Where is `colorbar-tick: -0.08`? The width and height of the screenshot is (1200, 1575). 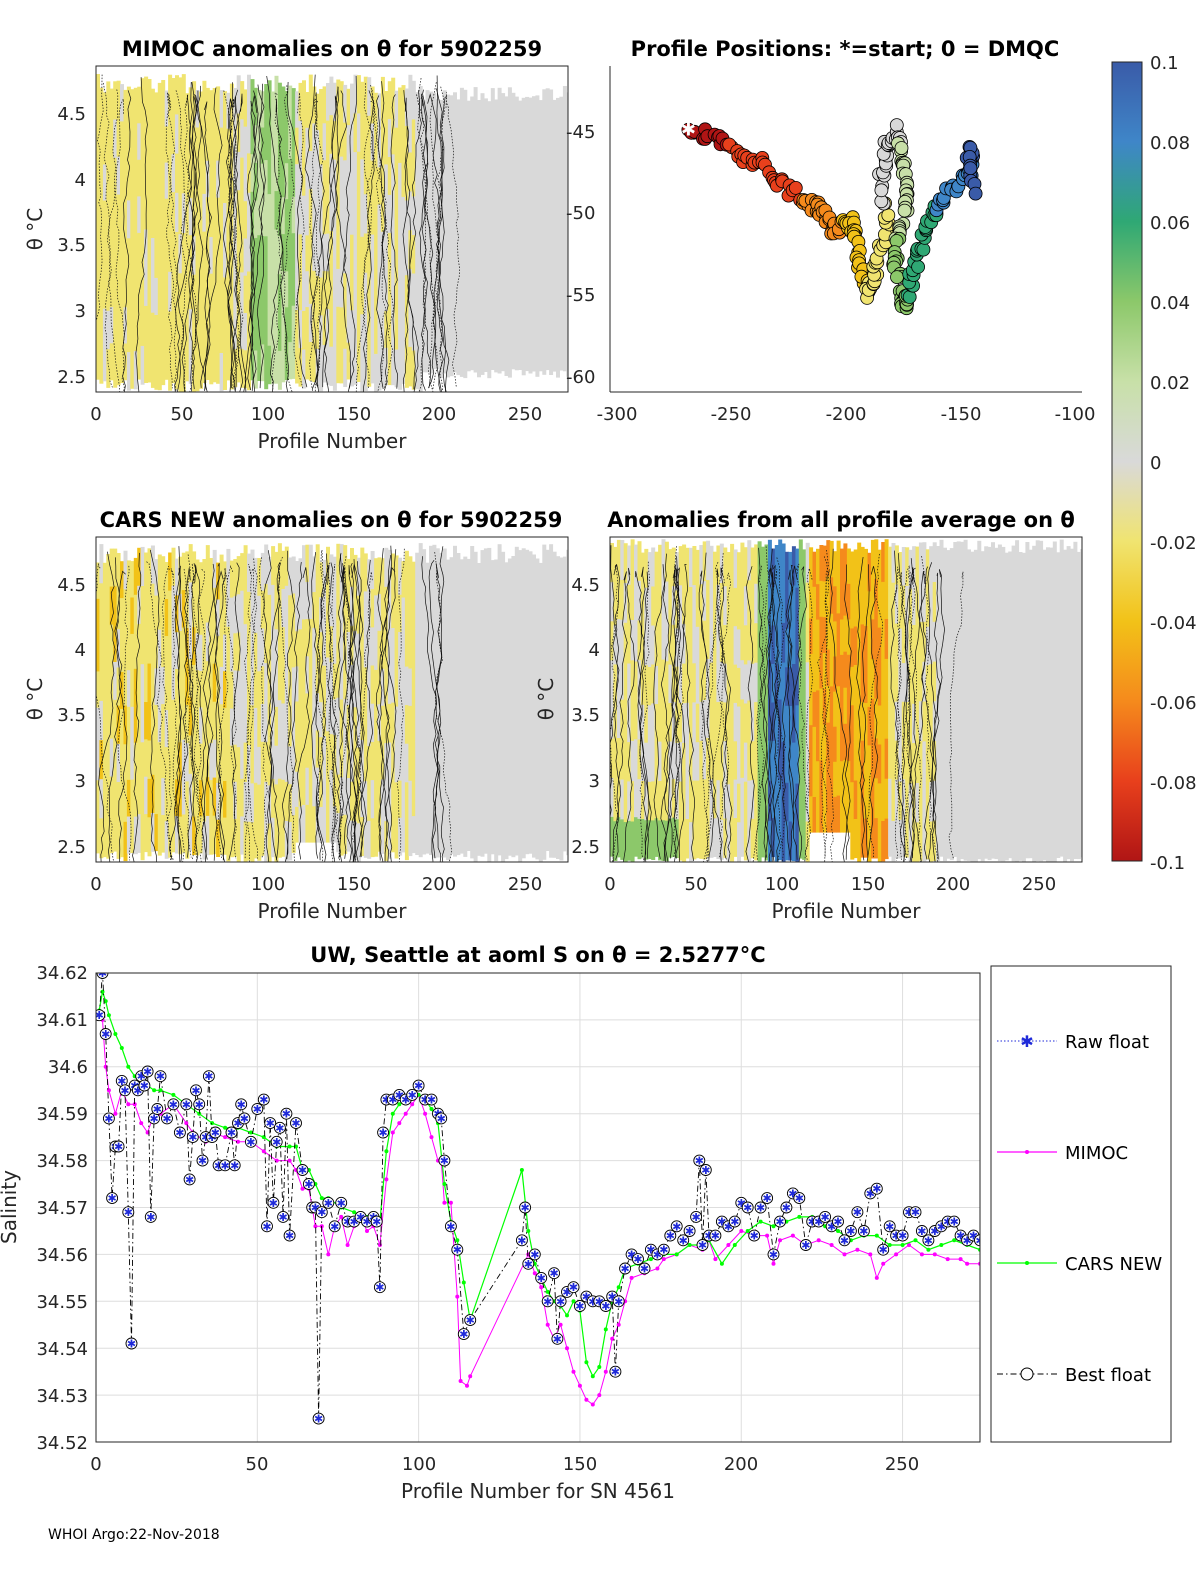 colorbar-tick: -0.08 is located at coordinates (1173, 783).